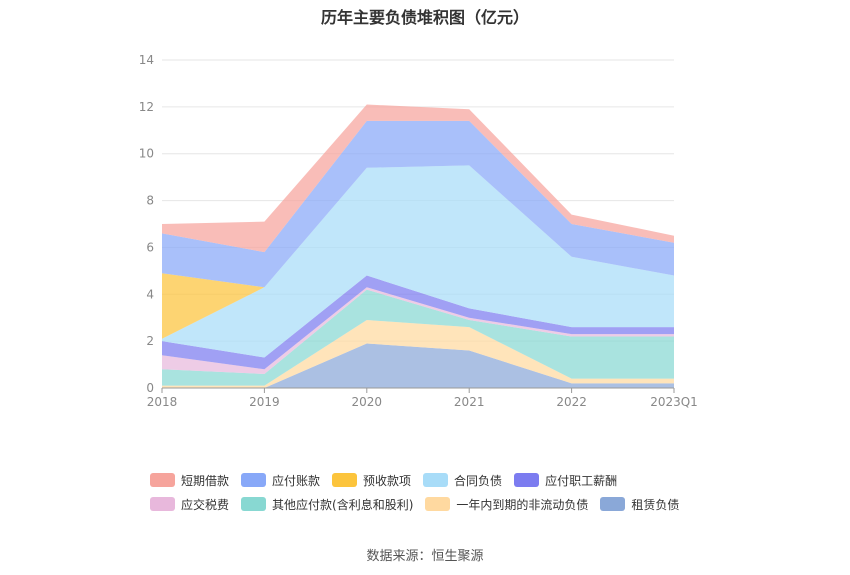 The width and height of the screenshot is (850, 575). Describe the element at coordinates (150, 247) in the screenshot. I see `y-tick-label: 6` at that location.